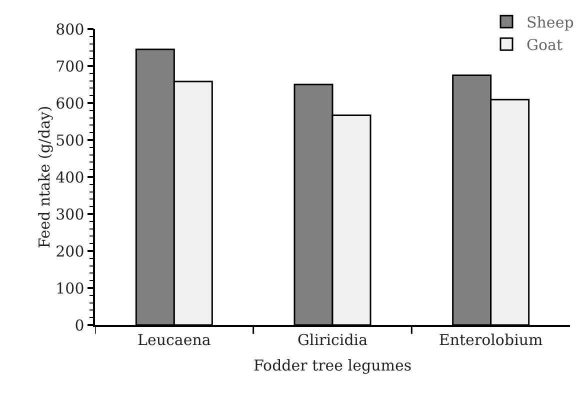 The height and width of the screenshot is (405, 584). Describe the element at coordinates (70, 103) in the screenshot. I see `y-tick-label: 600` at that location.